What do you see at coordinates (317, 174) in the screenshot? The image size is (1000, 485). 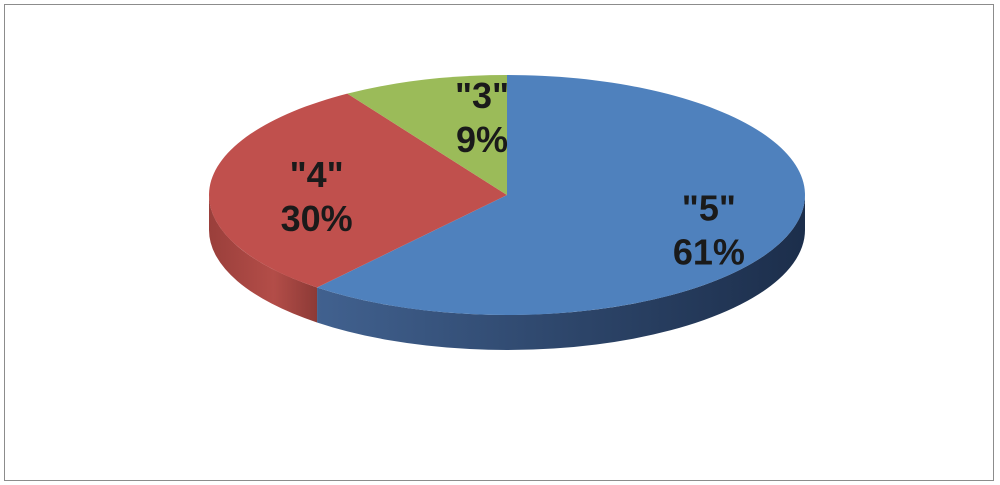 I see `data-label-category: "4"` at bounding box center [317, 174].